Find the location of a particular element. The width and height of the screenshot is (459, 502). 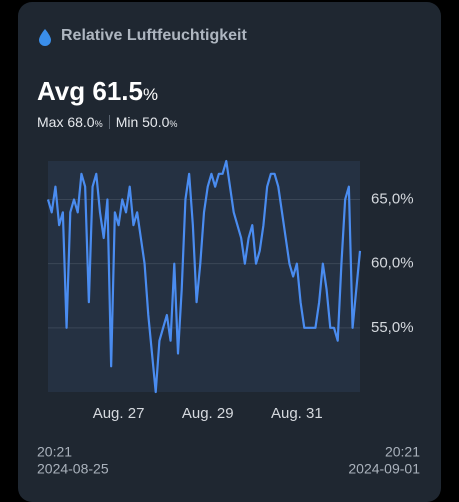

min-max: Max 68.0% Min 50.0% is located at coordinates (107, 122).